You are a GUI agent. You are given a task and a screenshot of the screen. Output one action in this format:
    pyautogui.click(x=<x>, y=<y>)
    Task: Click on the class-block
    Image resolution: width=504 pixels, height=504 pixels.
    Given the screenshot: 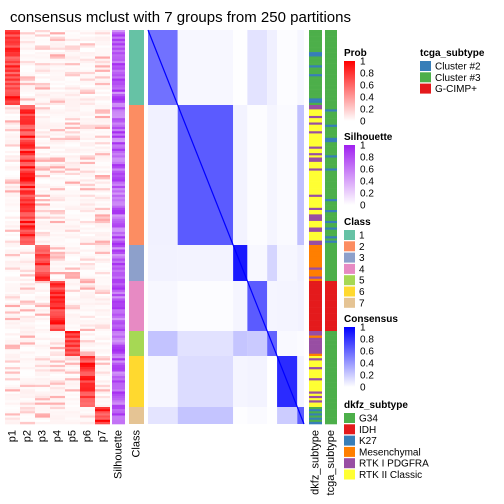 What is the action you would take?
    pyautogui.click(x=136, y=381)
    